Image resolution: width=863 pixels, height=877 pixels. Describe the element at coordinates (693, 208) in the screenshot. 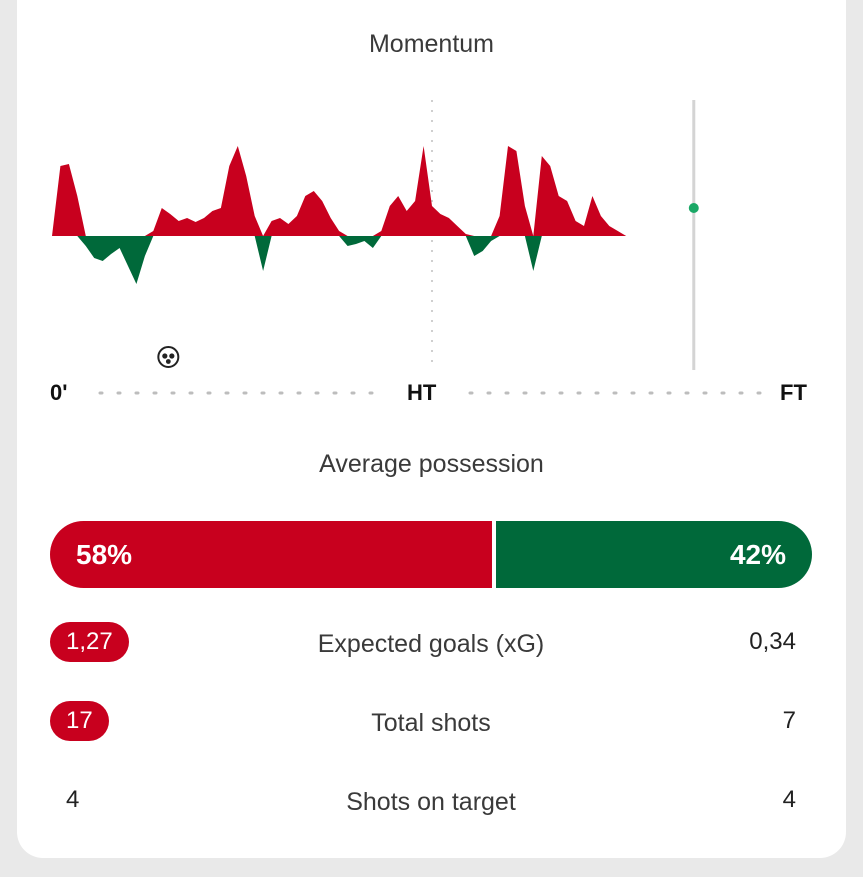

I see `current-minute-marker` at that location.